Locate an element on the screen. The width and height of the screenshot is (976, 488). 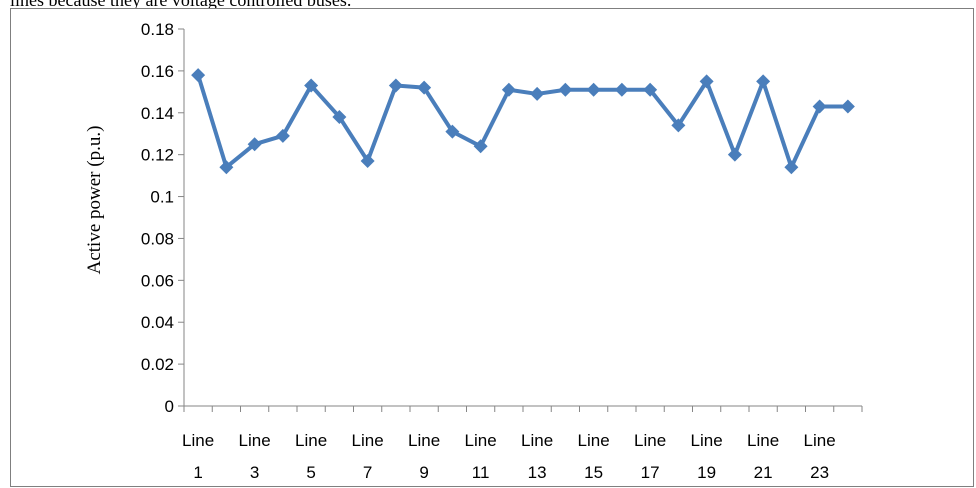
y-tick-label: 0.16 is located at coordinates (157, 71).